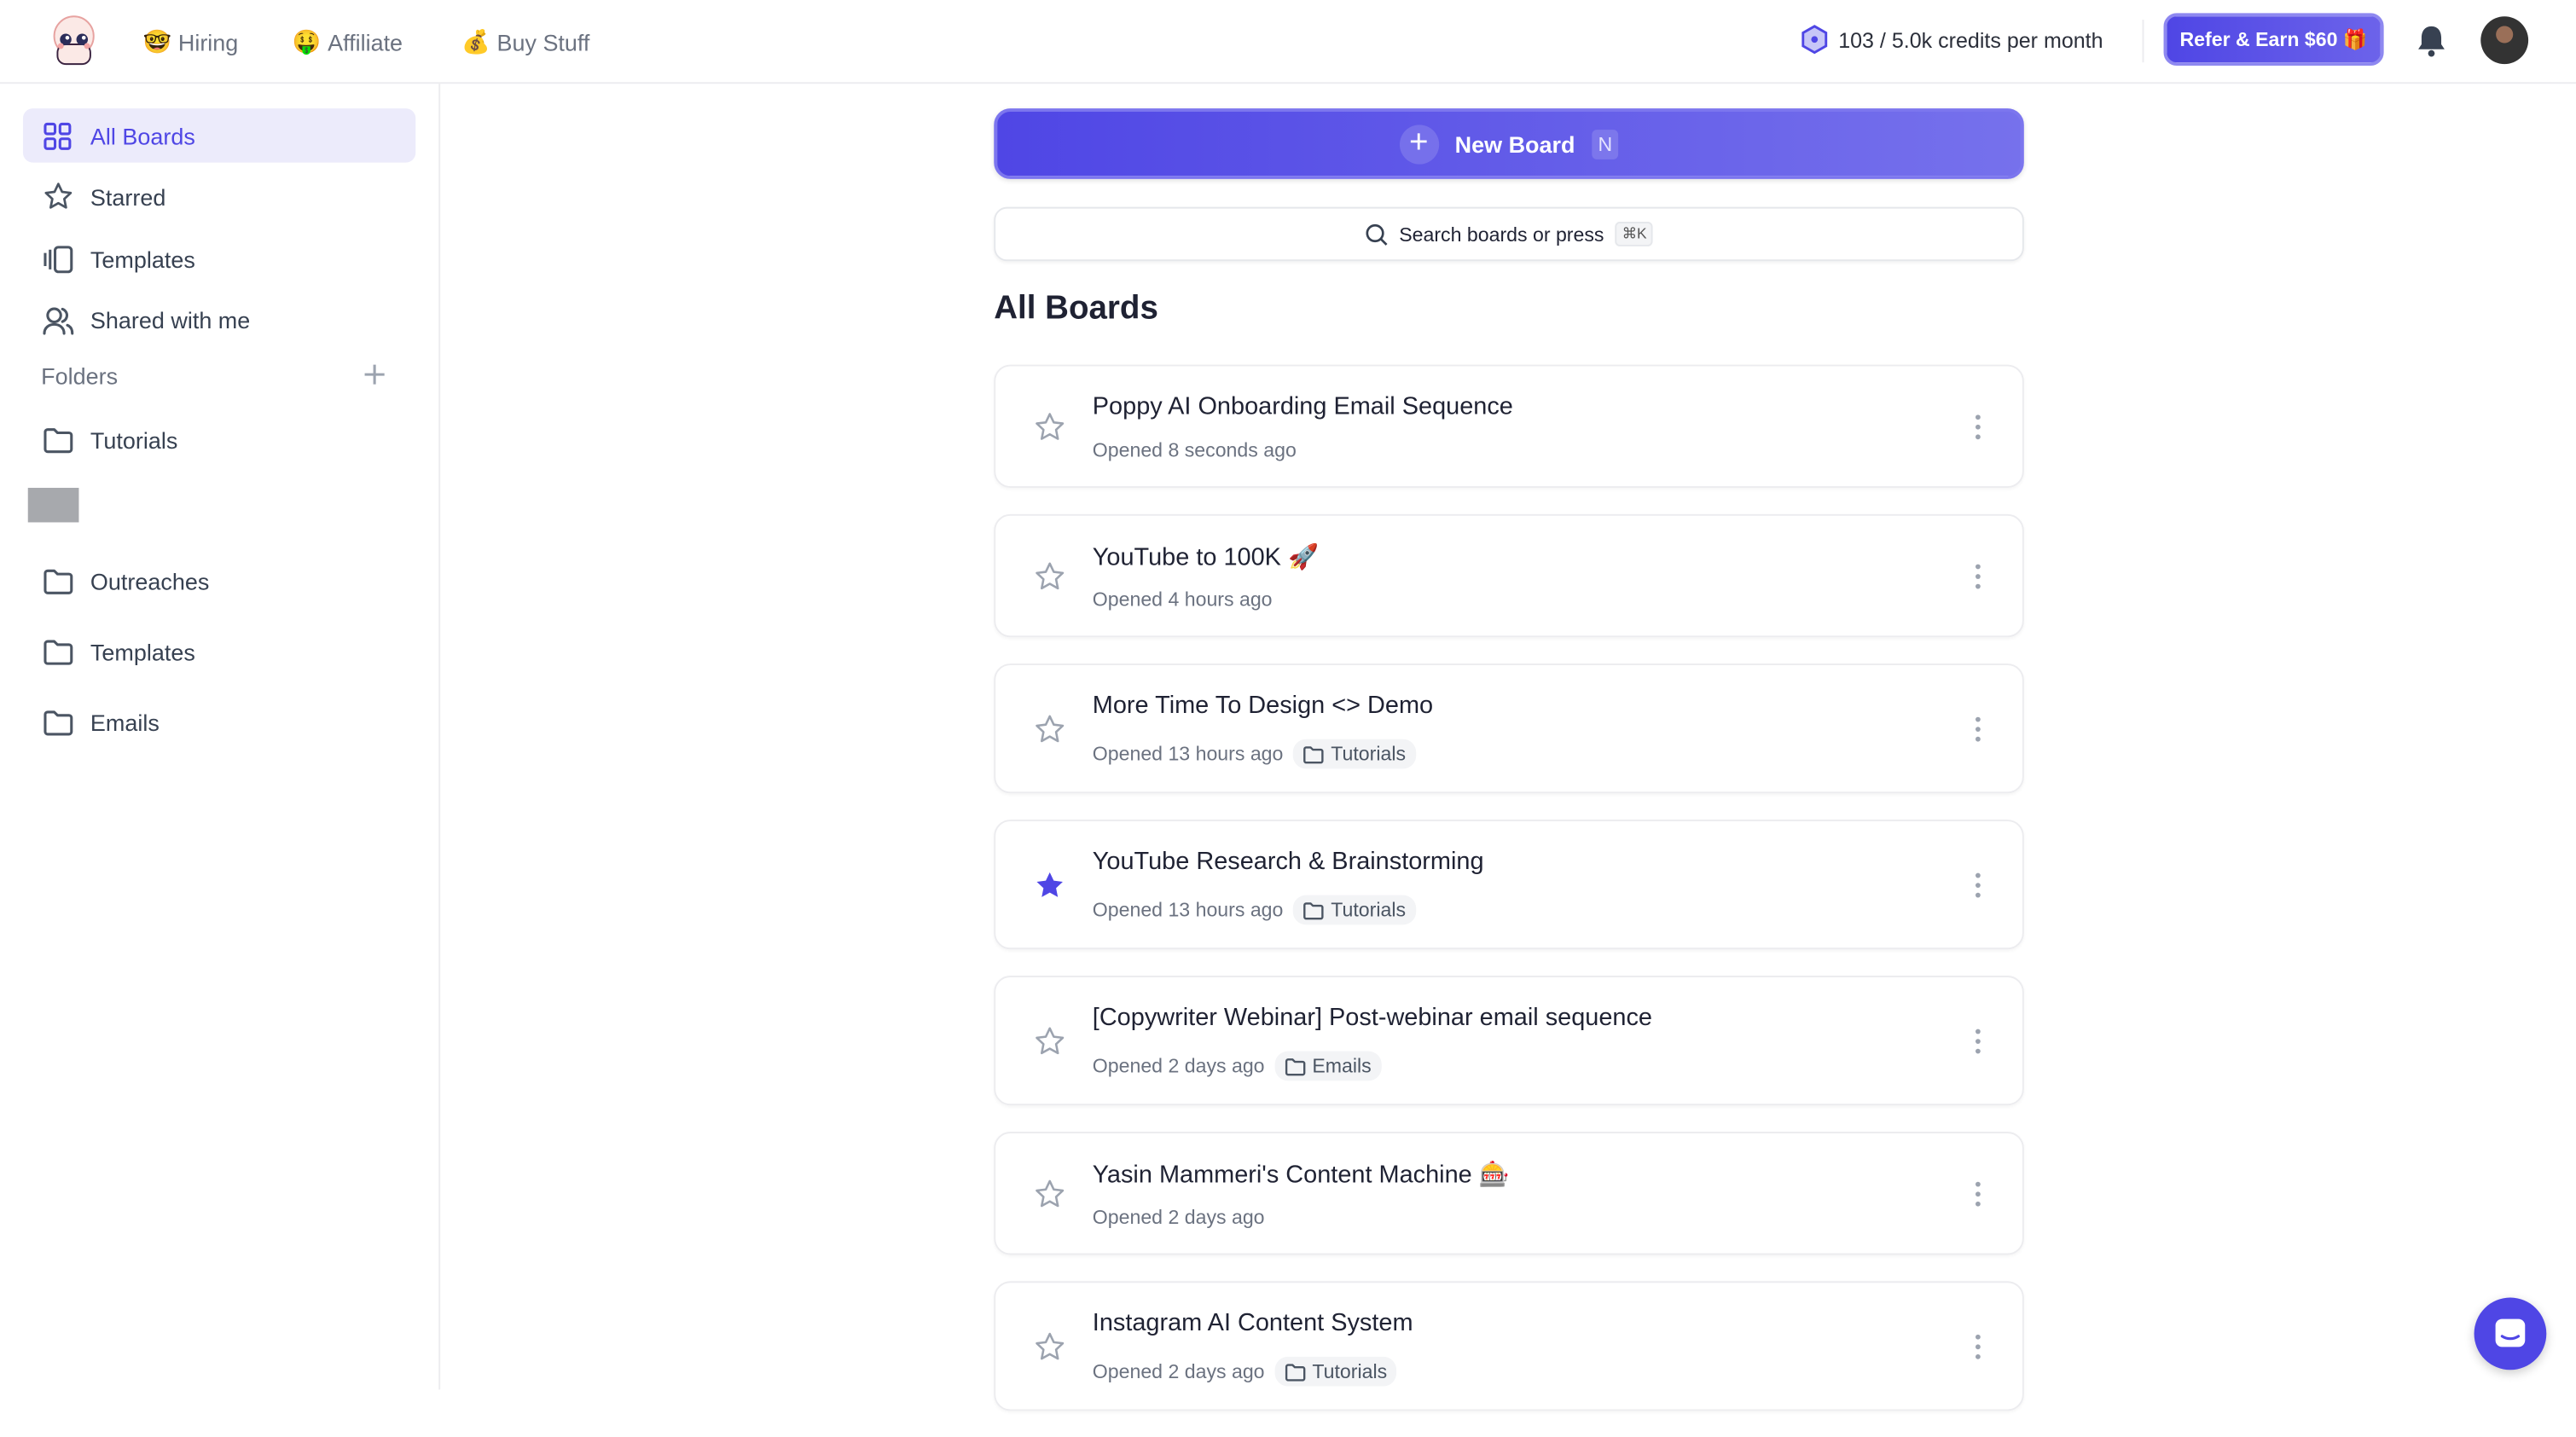  I want to click on grid-icon, so click(57, 136).